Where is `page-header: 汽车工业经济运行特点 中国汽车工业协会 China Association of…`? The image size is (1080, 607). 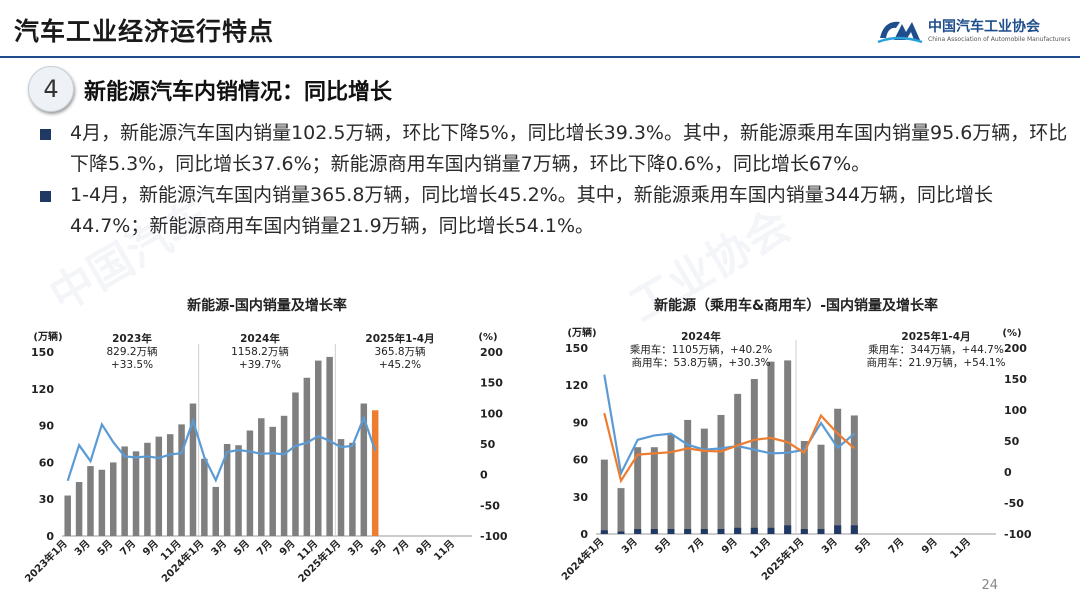 page-header: 汽车工业经济运行特点 中国汽车工业协会 China Association of… is located at coordinates (540, 30).